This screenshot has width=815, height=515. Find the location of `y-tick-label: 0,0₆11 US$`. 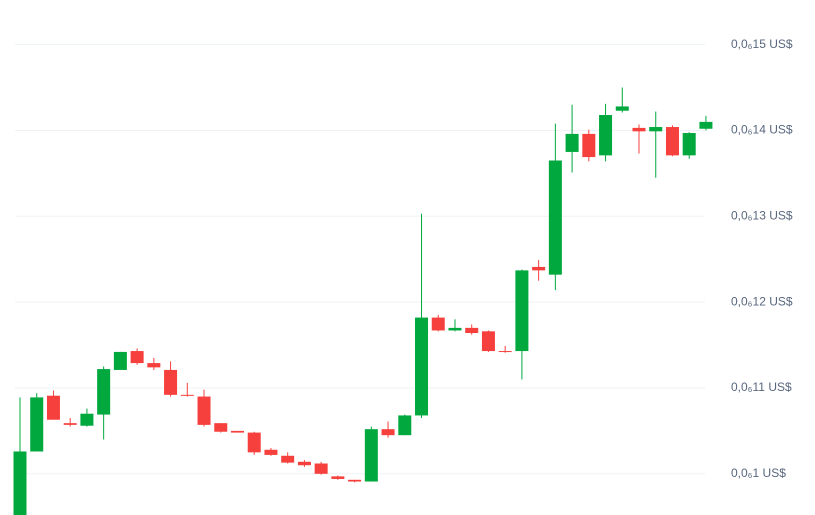

y-tick-label: 0,0₆11 US$ is located at coordinates (761, 387).